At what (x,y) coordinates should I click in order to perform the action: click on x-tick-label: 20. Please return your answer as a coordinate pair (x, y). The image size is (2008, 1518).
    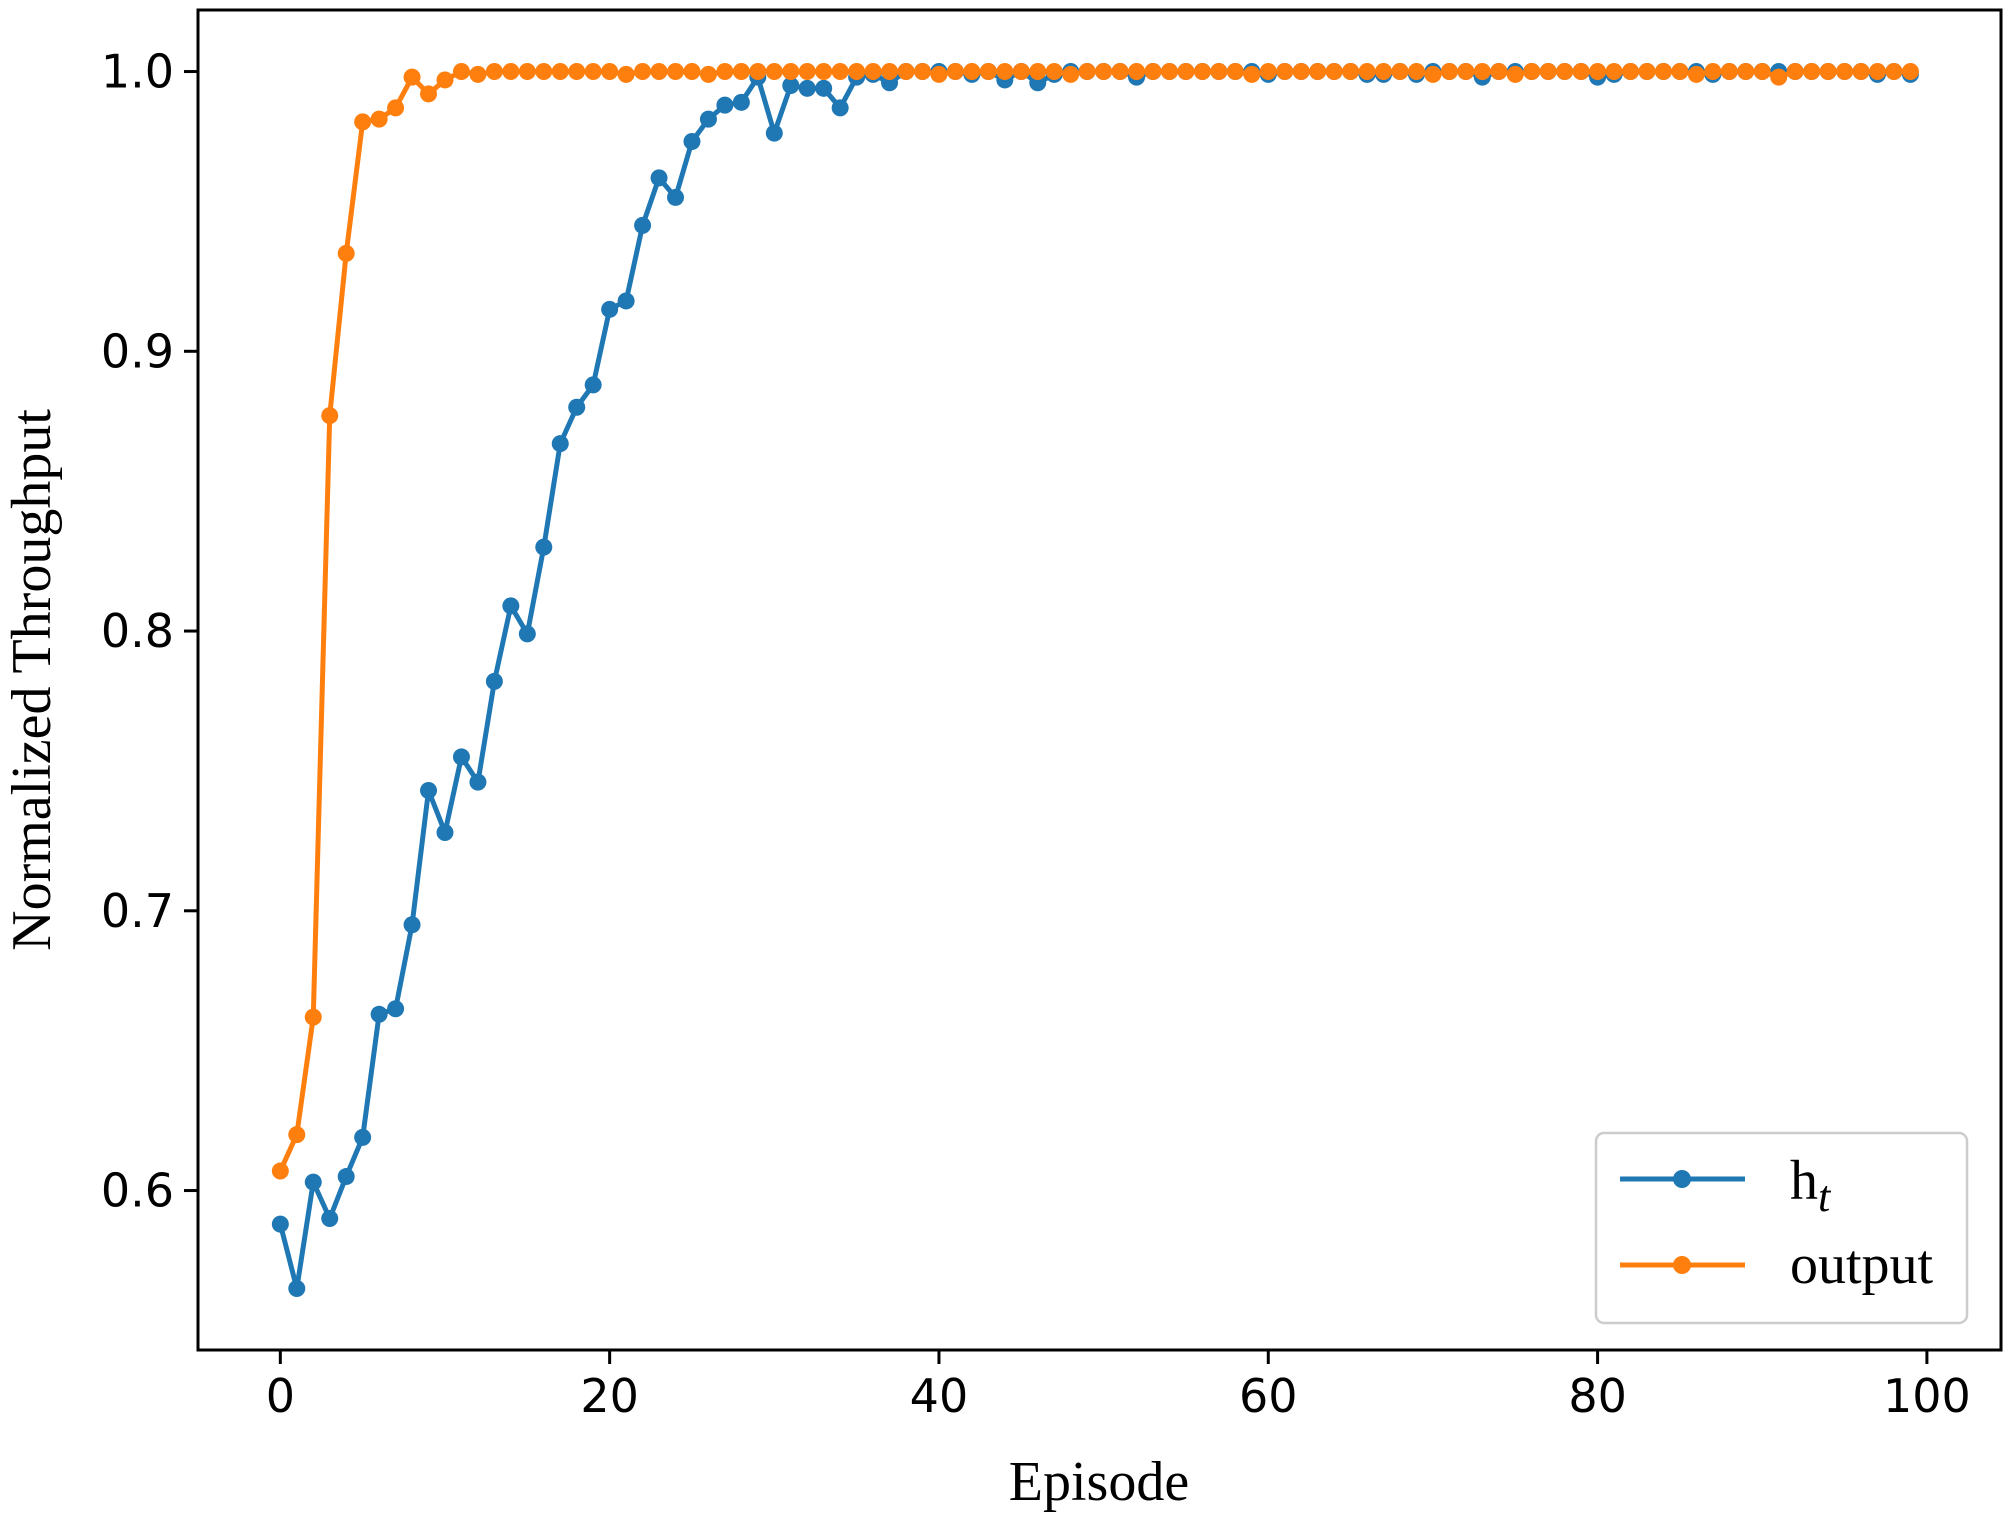
    Looking at the image, I should click on (609, 1396).